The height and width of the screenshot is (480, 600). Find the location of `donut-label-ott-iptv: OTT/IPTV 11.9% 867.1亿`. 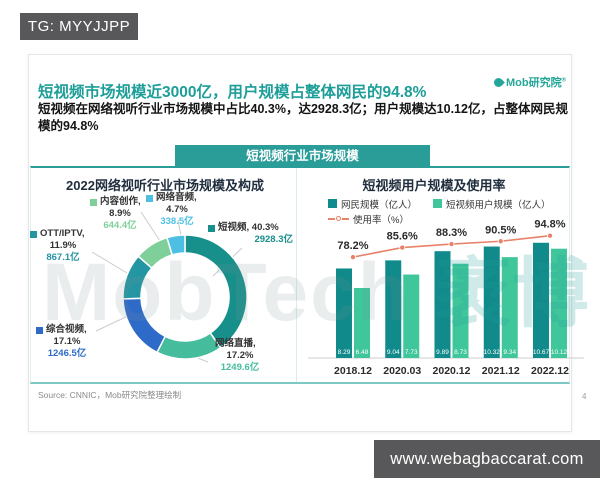

donut-label-ott-iptv: OTT/IPTV 11.9% 867.1亿 is located at coordinates (63, 246).